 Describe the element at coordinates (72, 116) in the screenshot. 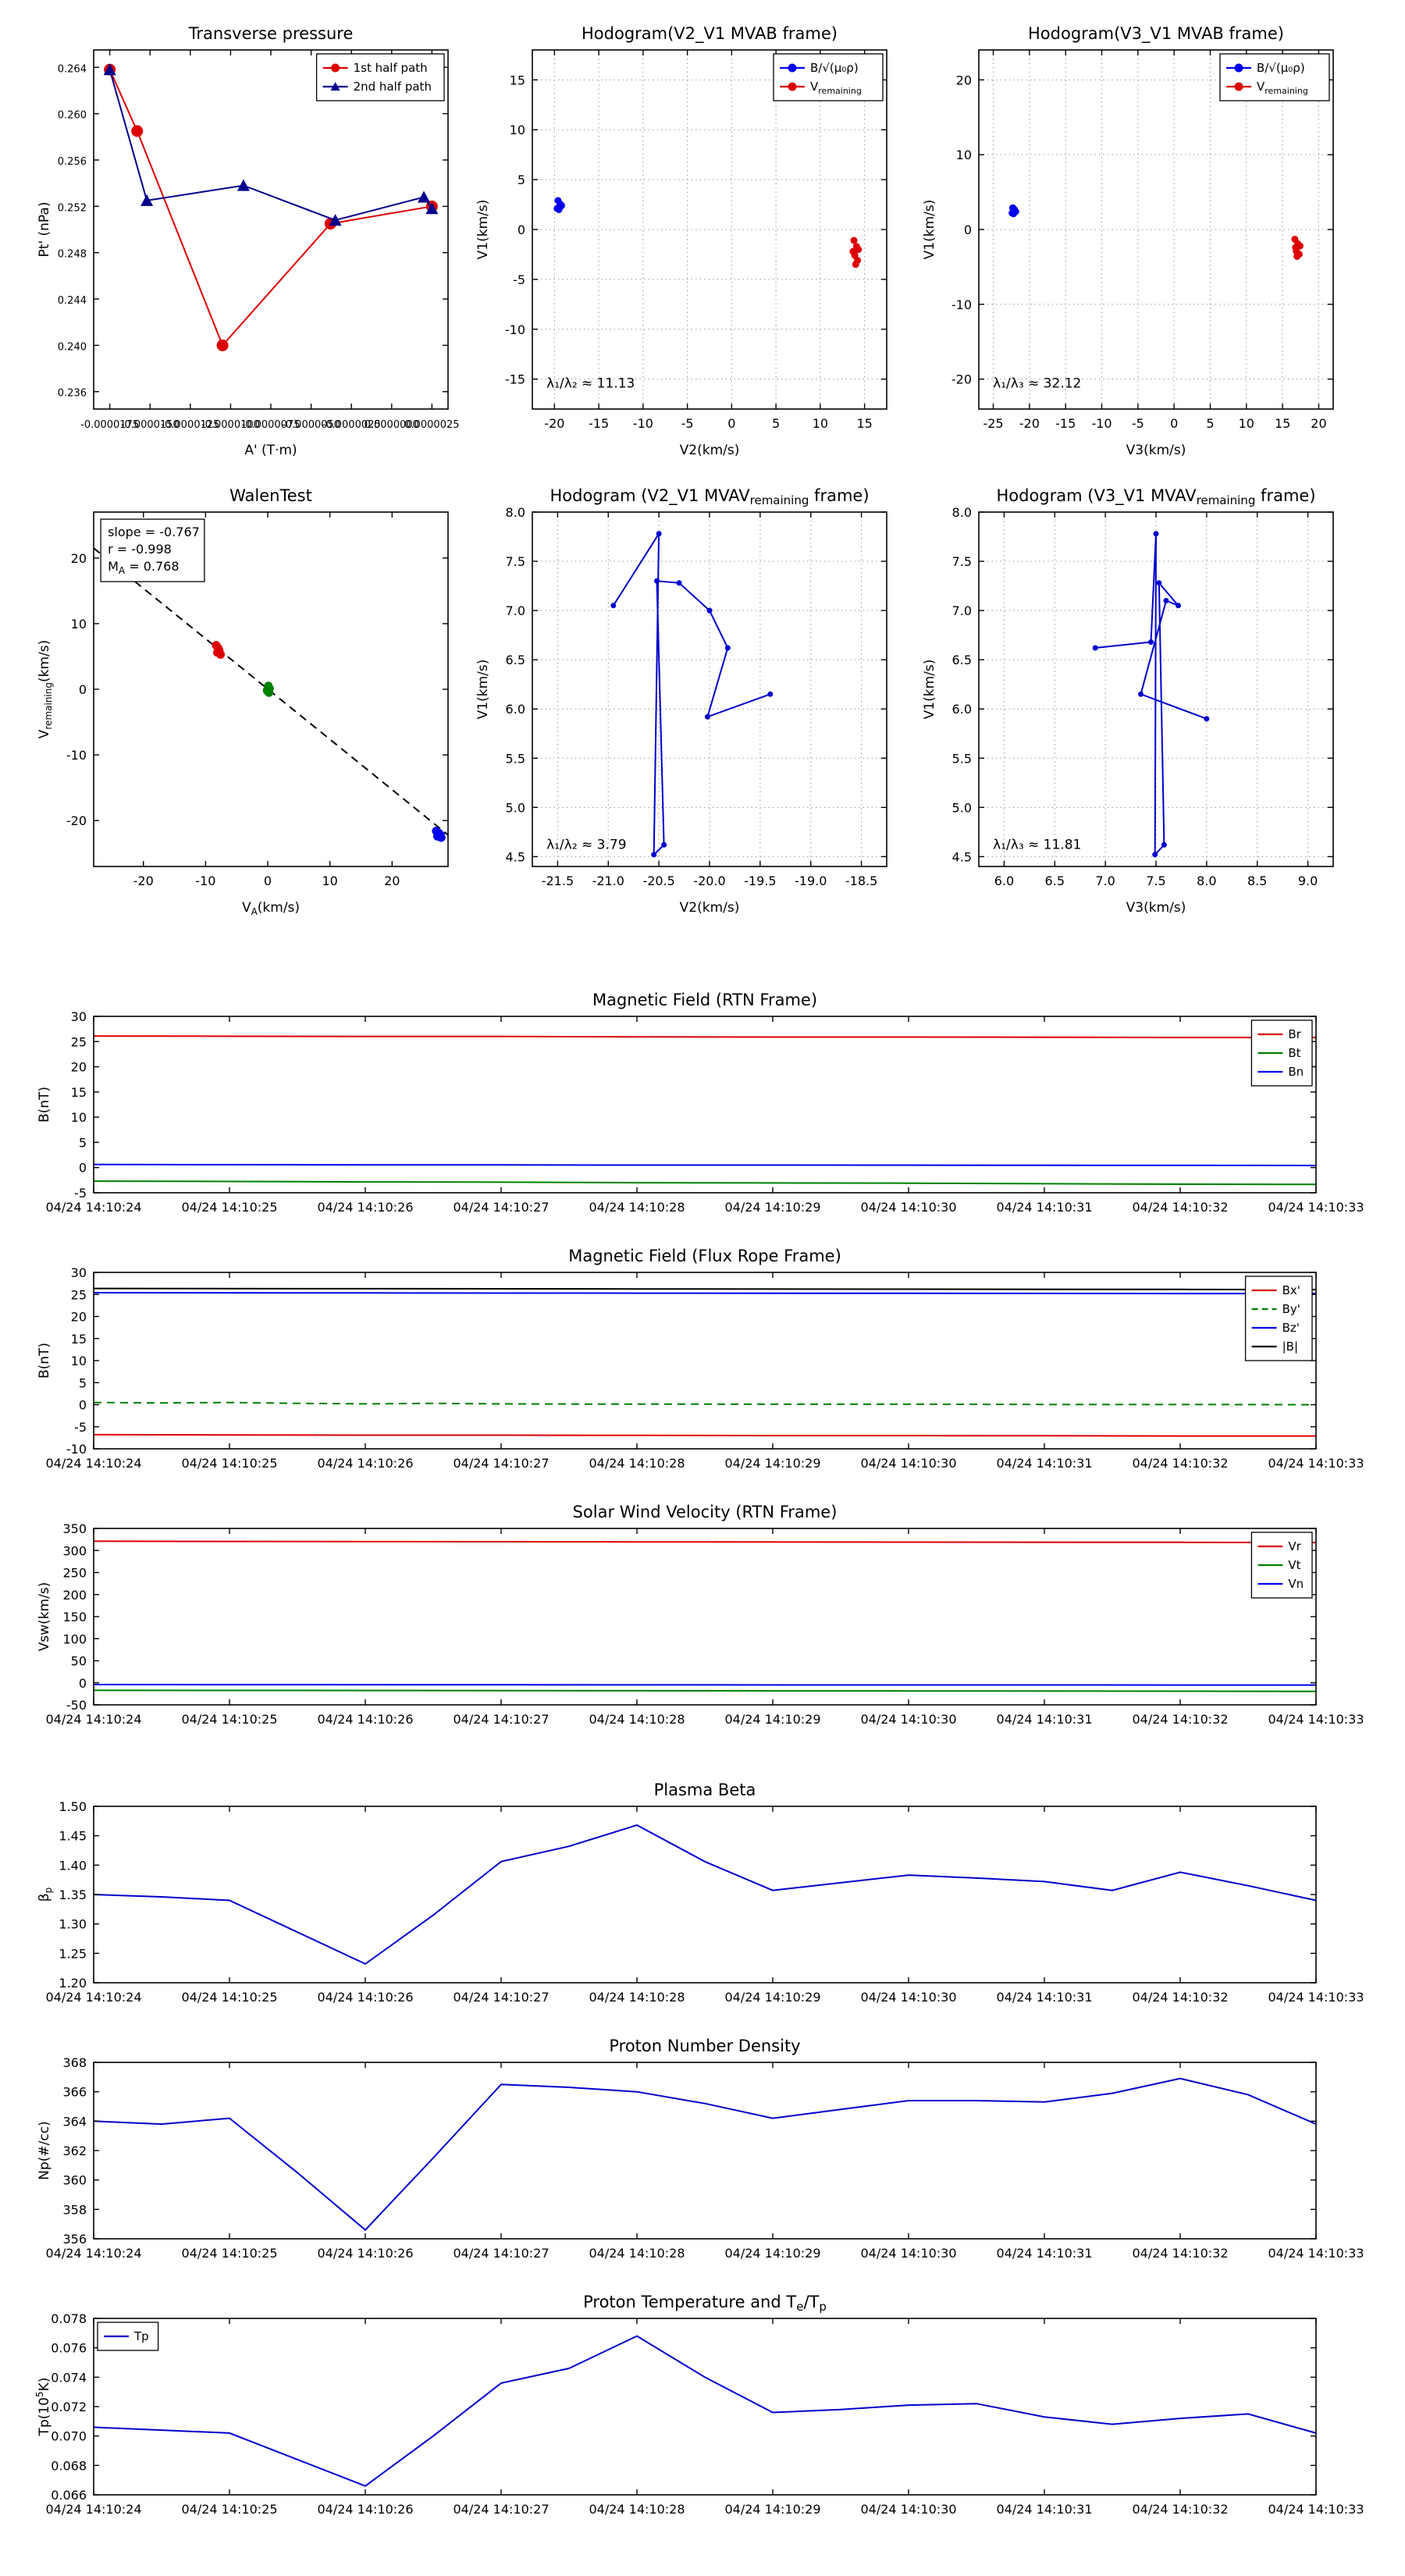

I see `svg-text: 0.260` at that location.